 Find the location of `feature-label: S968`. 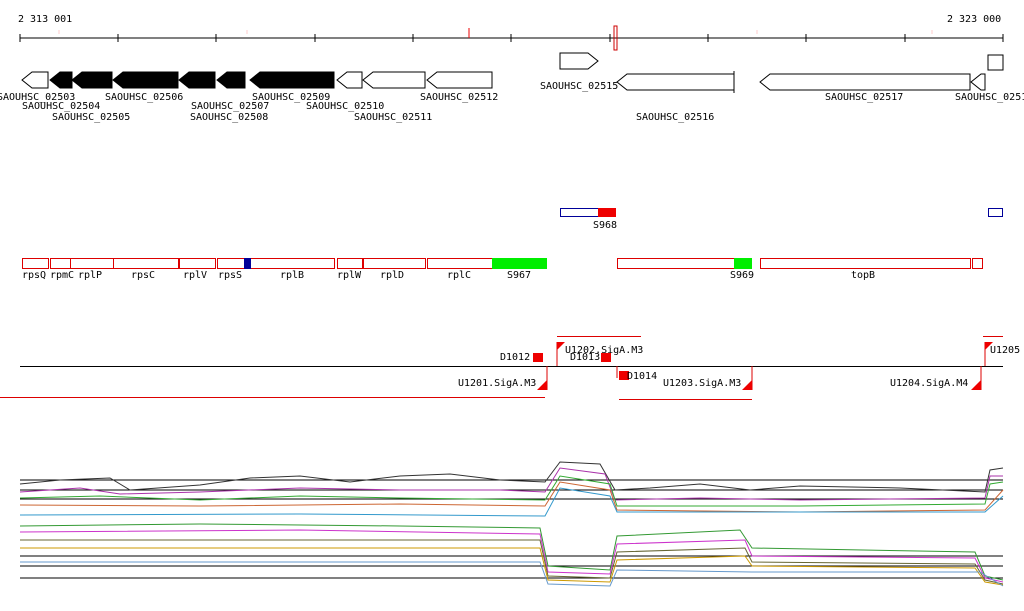

feature-label: S968 is located at coordinates (605, 225).